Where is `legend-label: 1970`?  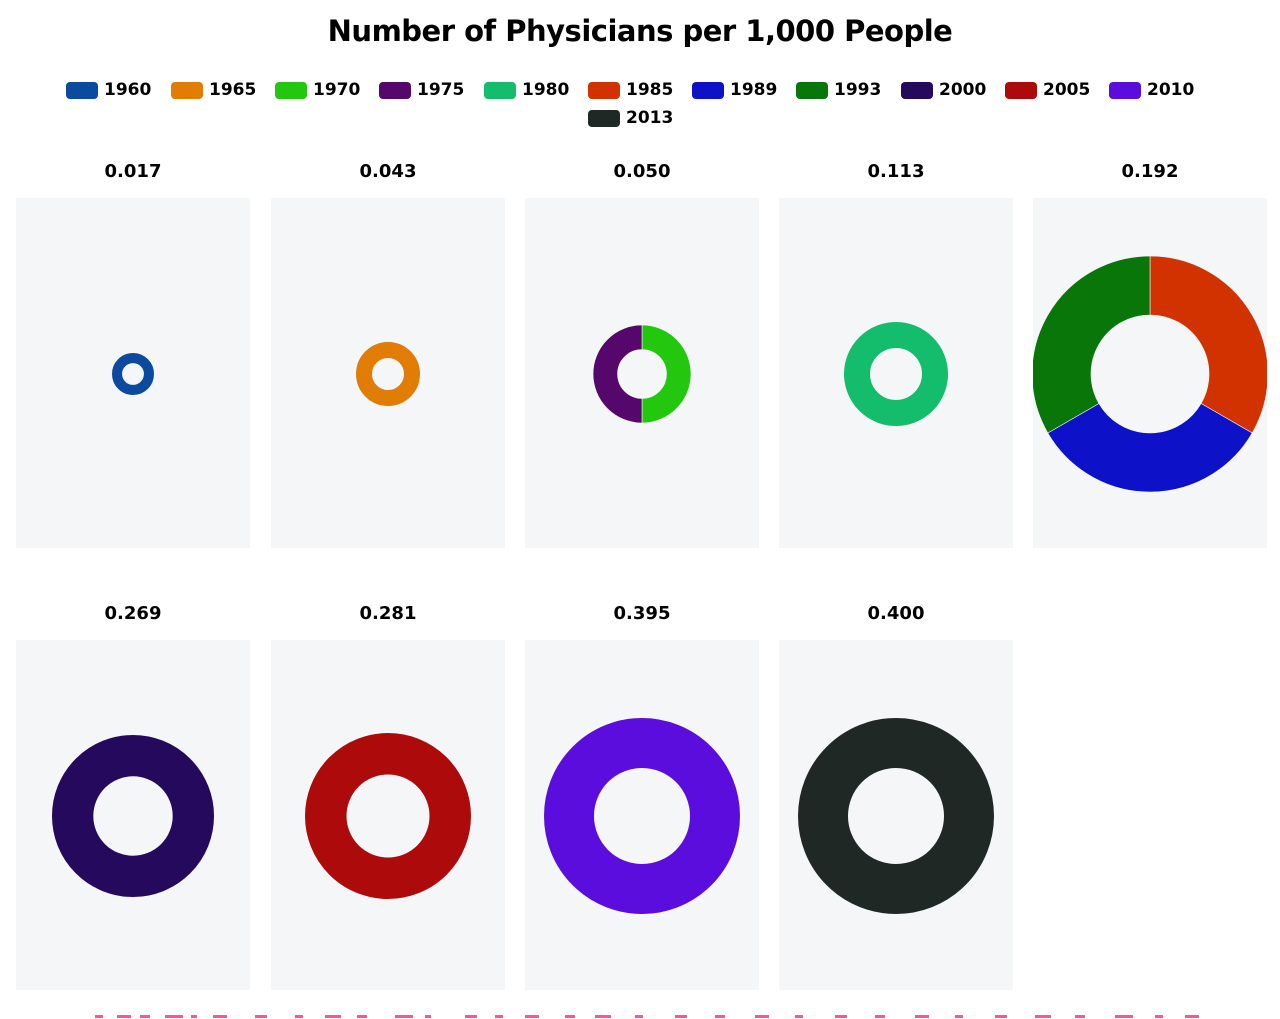 legend-label: 1970 is located at coordinates (337, 90).